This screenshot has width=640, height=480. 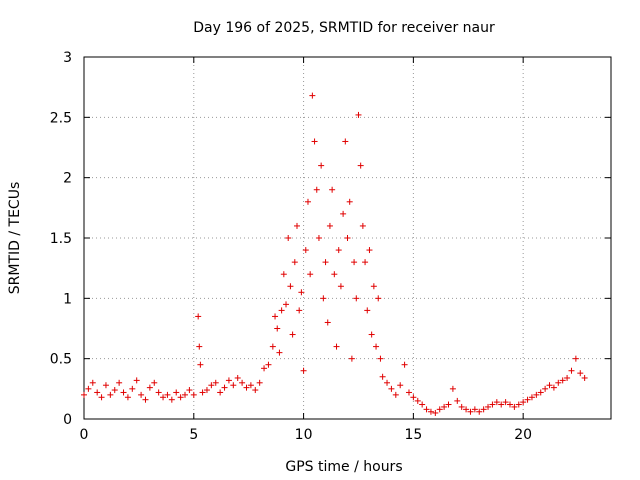 What do you see at coordinates (67, 420) in the screenshot?
I see `y-tick-label: 0` at bounding box center [67, 420].